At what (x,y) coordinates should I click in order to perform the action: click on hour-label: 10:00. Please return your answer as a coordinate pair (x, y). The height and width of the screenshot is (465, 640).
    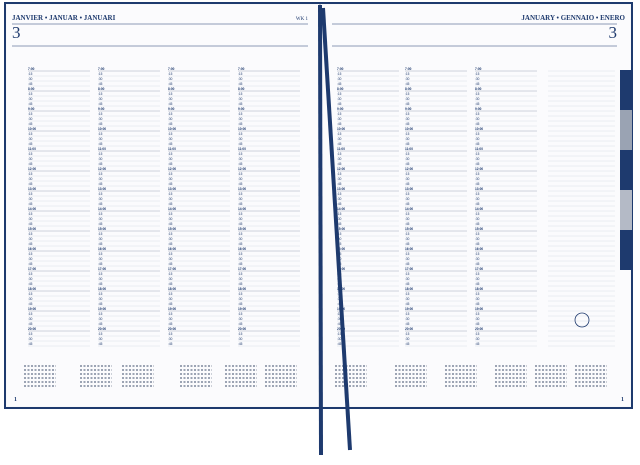
    Looking at the image, I should click on (102, 129).